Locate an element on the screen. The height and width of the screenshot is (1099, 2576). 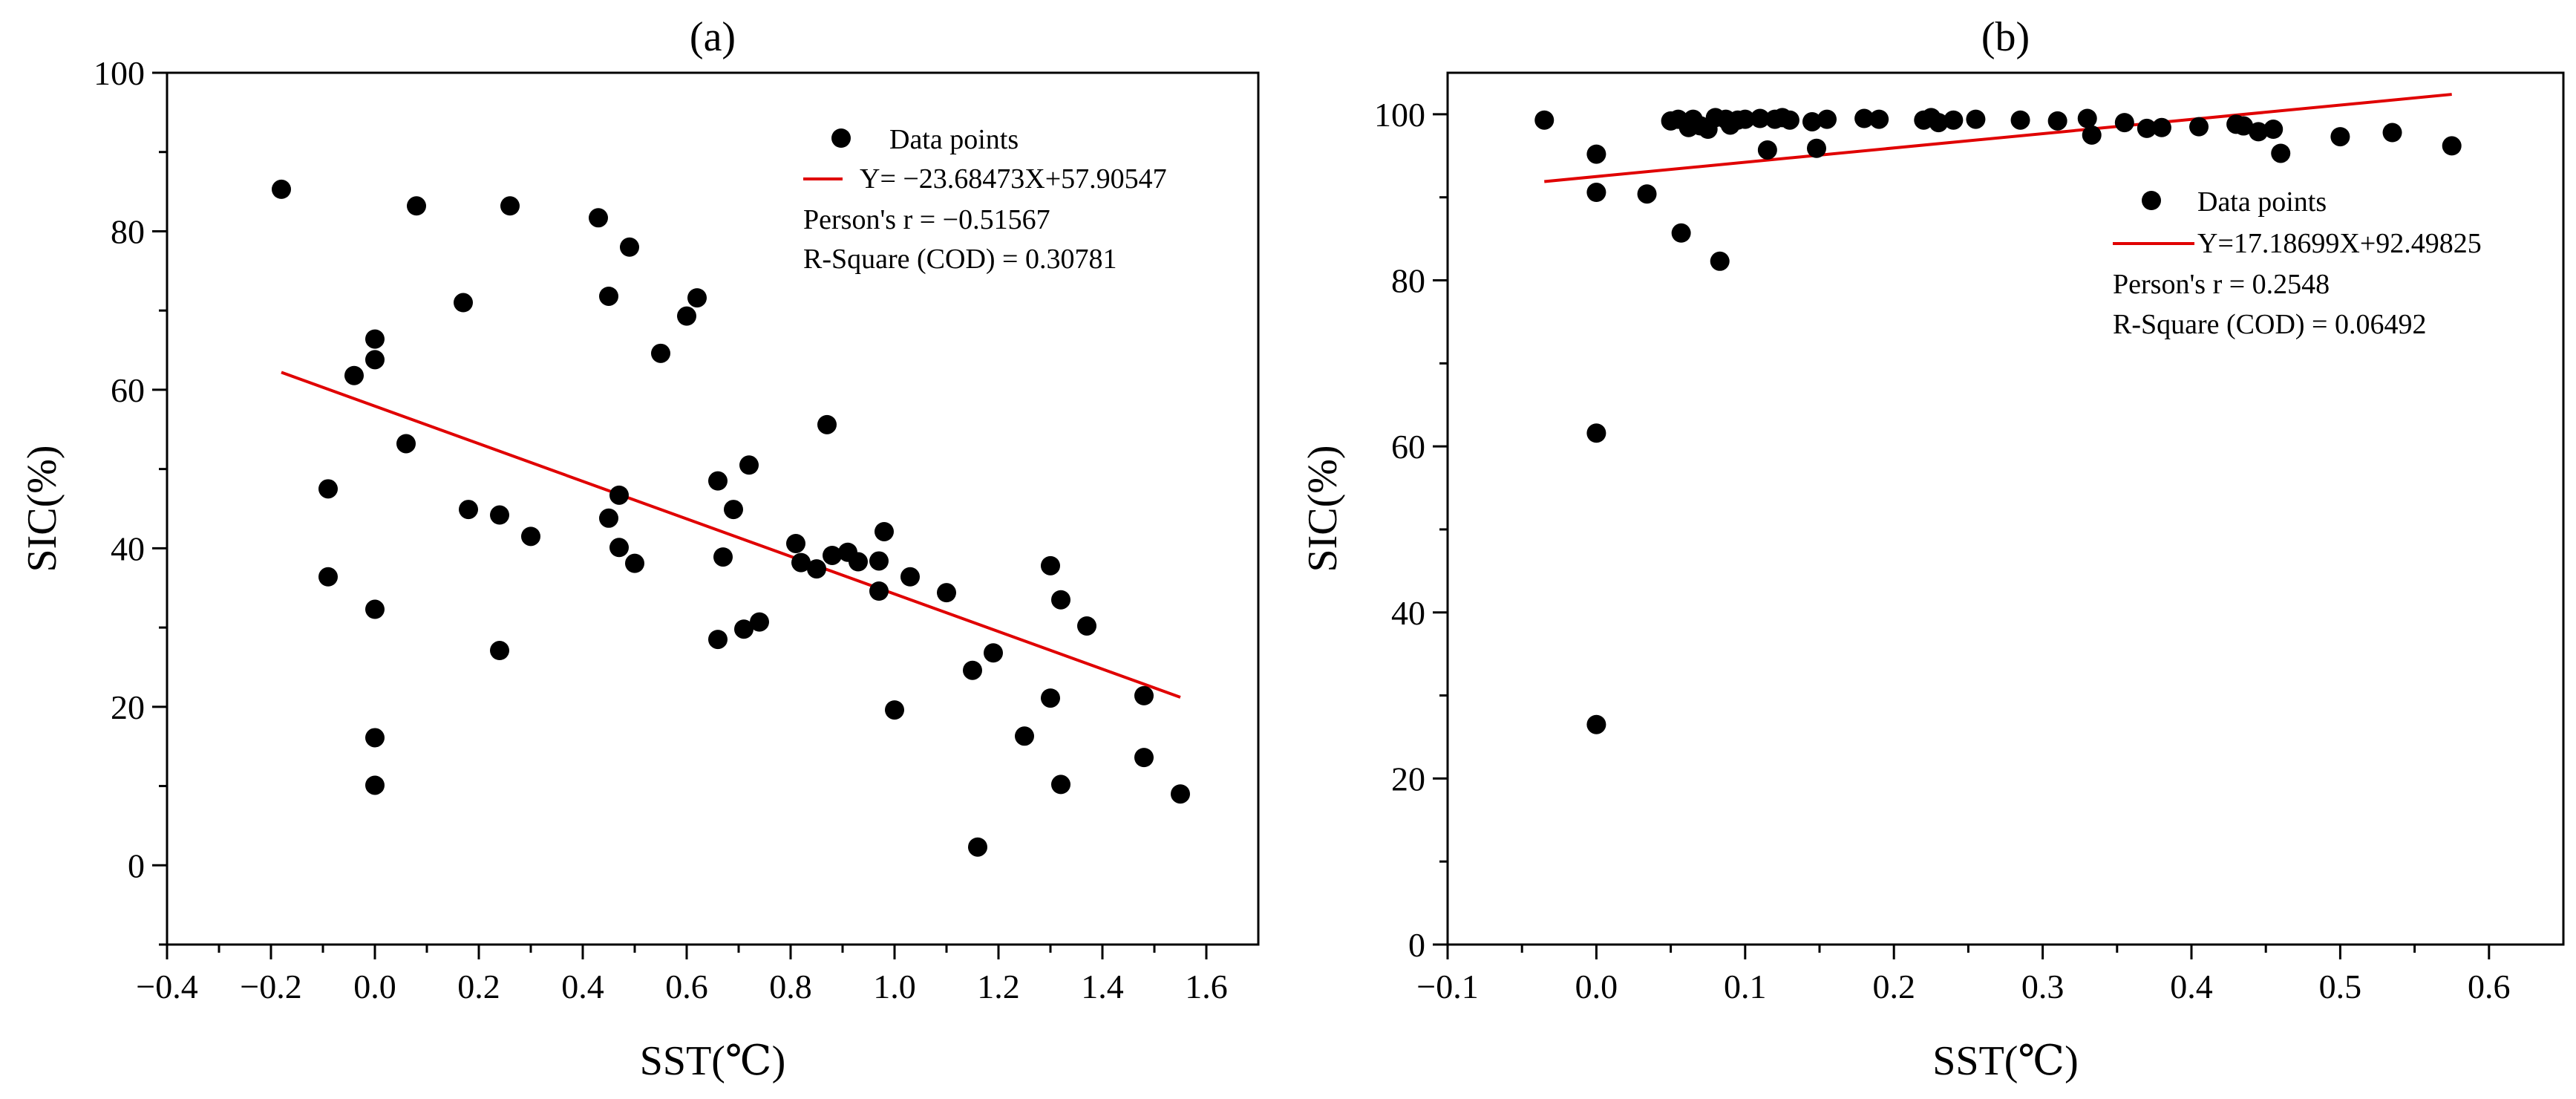
x-tick-label: 0.2 is located at coordinates (479, 986).